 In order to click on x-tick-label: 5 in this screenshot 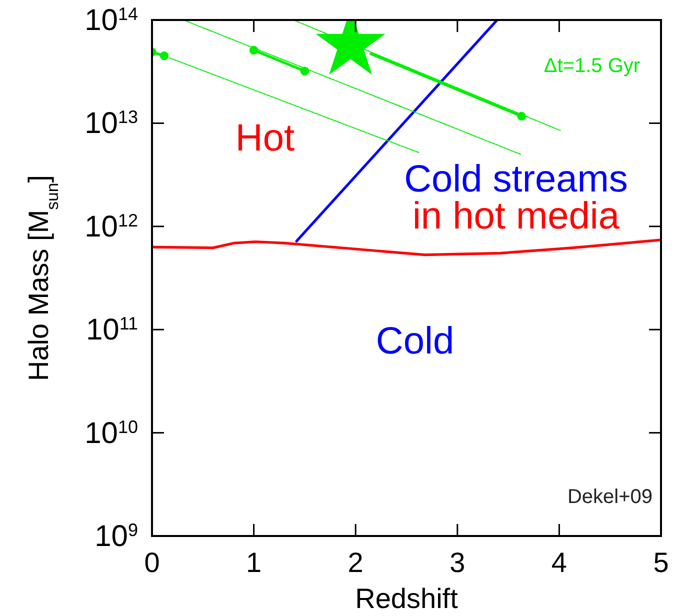, I will do `click(661, 562)`.